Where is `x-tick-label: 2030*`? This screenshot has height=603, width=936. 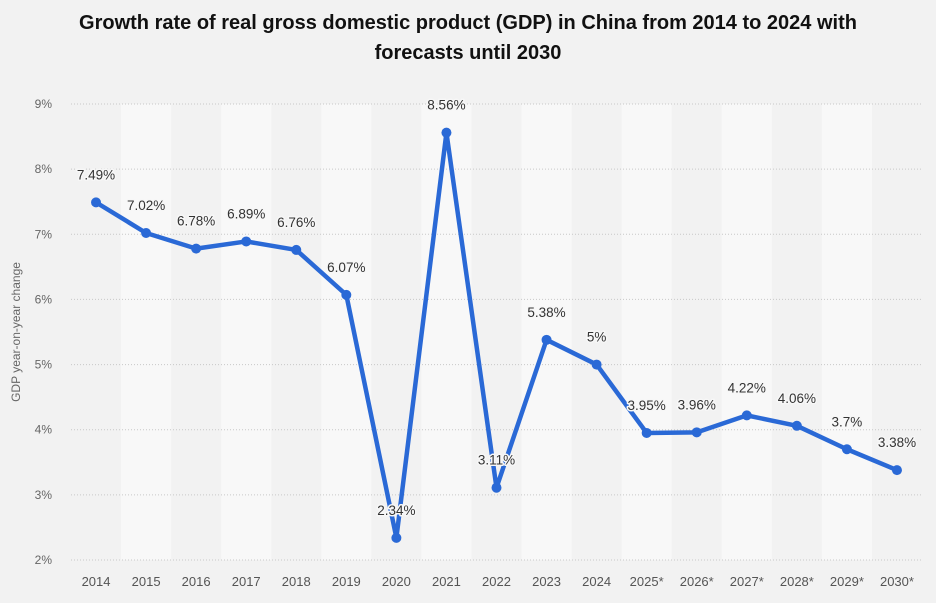
x-tick-label: 2030* is located at coordinates (897, 581).